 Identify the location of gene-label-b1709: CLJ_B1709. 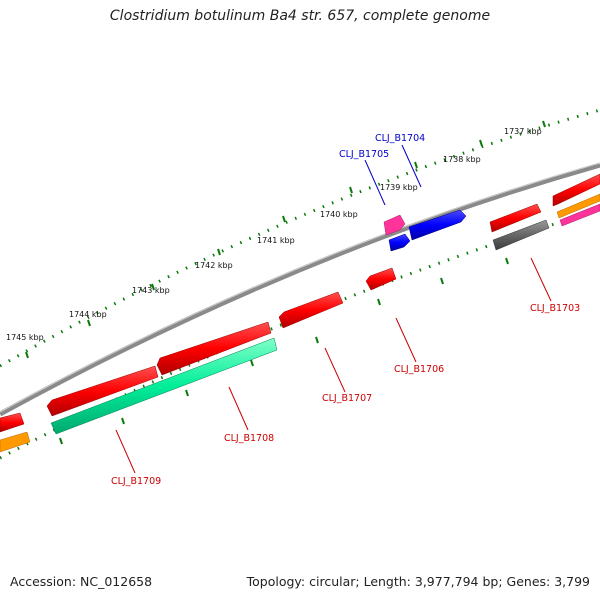
(136, 481).